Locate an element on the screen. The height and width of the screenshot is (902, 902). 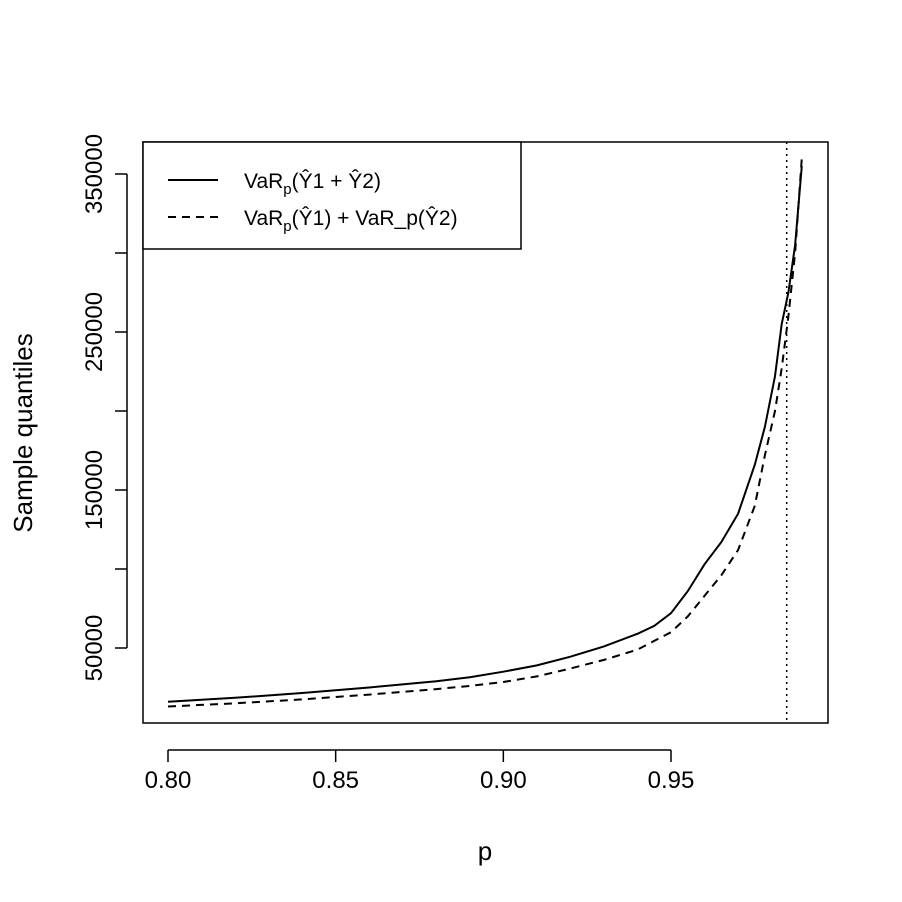
x-tick-label: 0.95 is located at coordinates (671, 780).